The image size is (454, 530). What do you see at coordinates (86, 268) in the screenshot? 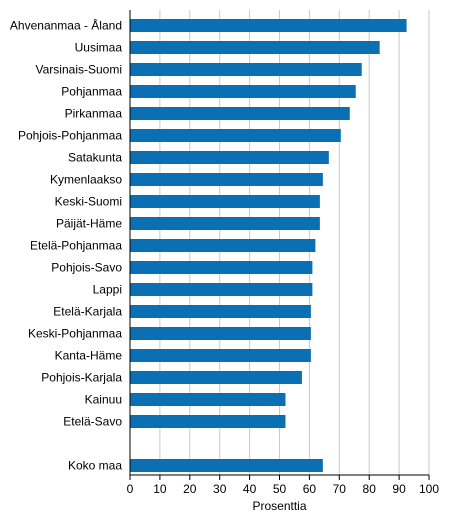
I see `category-label: Pohjois-Savo` at bounding box center [86, 268].